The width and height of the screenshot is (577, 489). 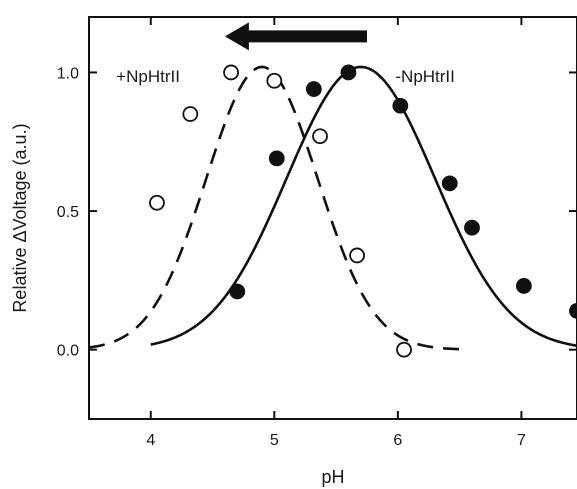 What do you see at coordinates (425, 76) in the screenshot?
I see `series-label-minus-nphtrii: -NpHtrII` at bounding box center [425, 76].